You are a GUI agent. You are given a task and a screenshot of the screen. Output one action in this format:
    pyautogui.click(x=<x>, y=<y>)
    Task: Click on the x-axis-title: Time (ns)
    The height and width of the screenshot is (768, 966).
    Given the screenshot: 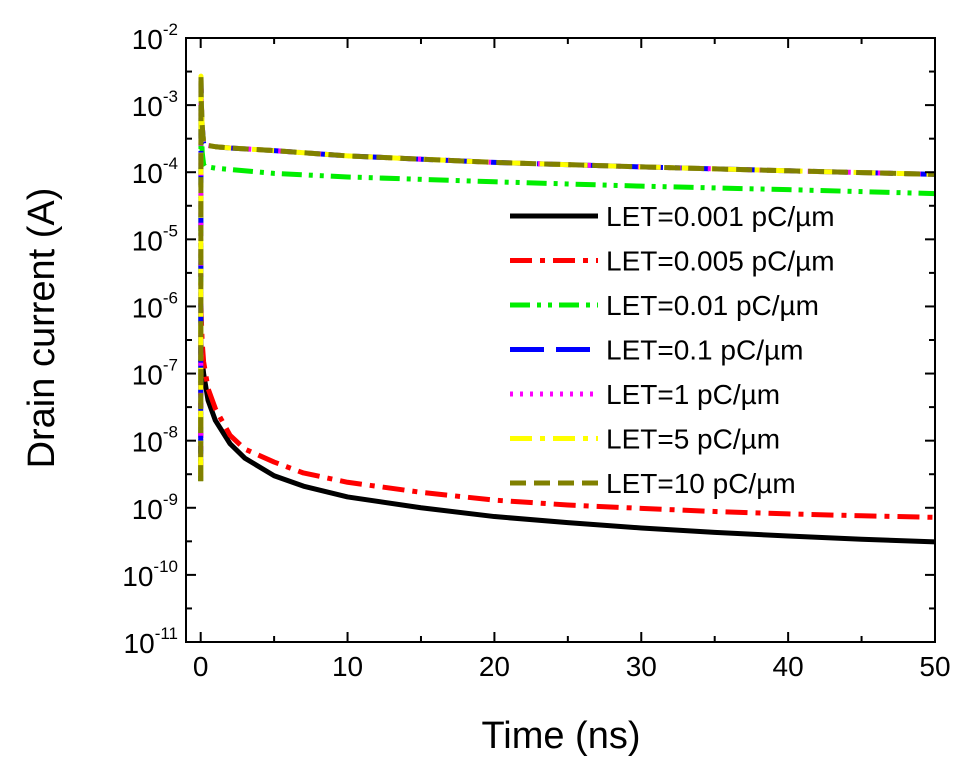 What is the action you would take?
    pyautogui.click(x=560, y=736)
    